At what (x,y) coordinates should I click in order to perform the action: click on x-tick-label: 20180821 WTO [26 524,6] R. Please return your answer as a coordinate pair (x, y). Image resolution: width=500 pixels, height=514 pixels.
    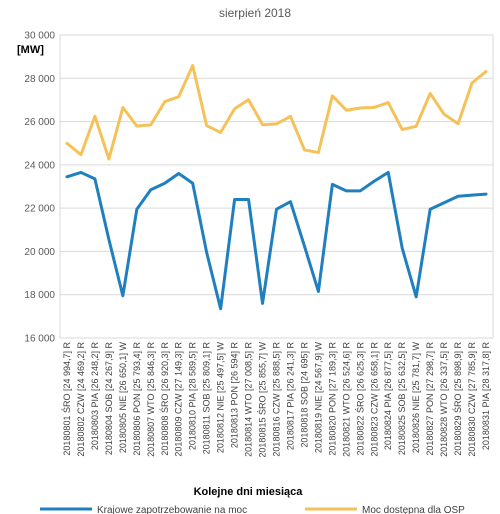
    Looking at the image, I should click on (346, 399).